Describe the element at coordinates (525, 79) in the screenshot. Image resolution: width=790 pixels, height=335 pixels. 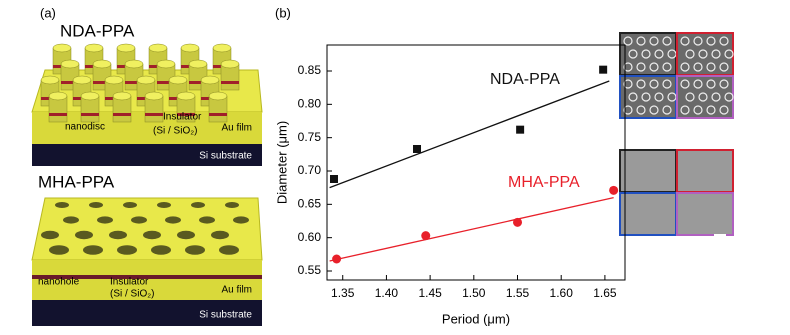
I see `series-label: NDA-PPA` at that location.